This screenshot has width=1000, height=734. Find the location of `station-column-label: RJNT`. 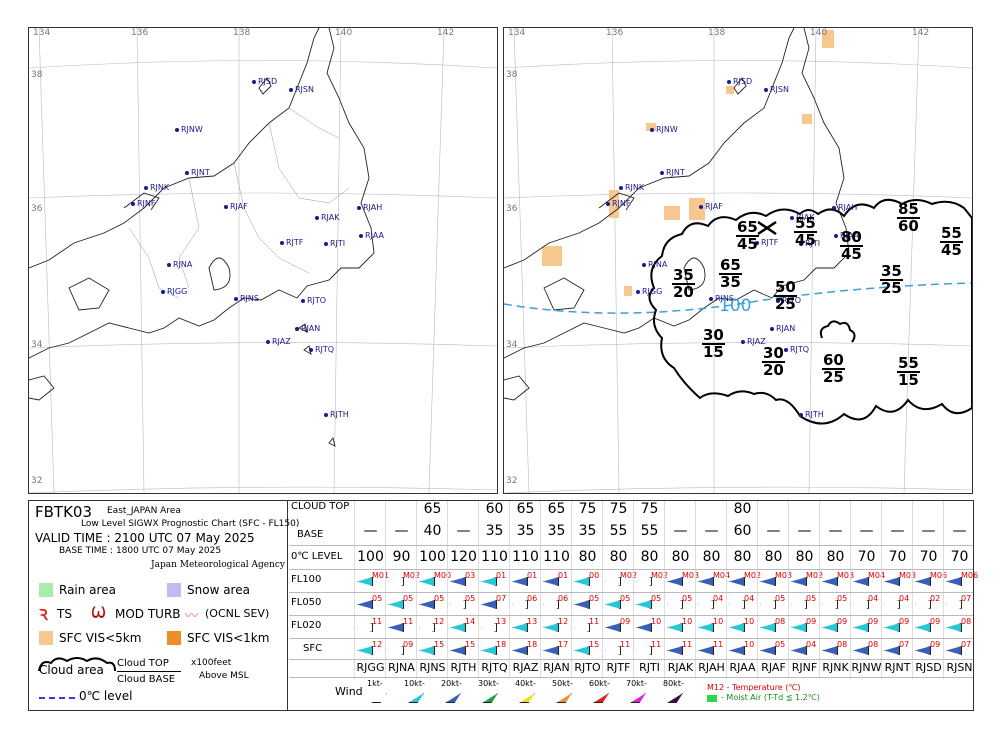

station-column-label: RJNT is located at coordinates (897, 667).